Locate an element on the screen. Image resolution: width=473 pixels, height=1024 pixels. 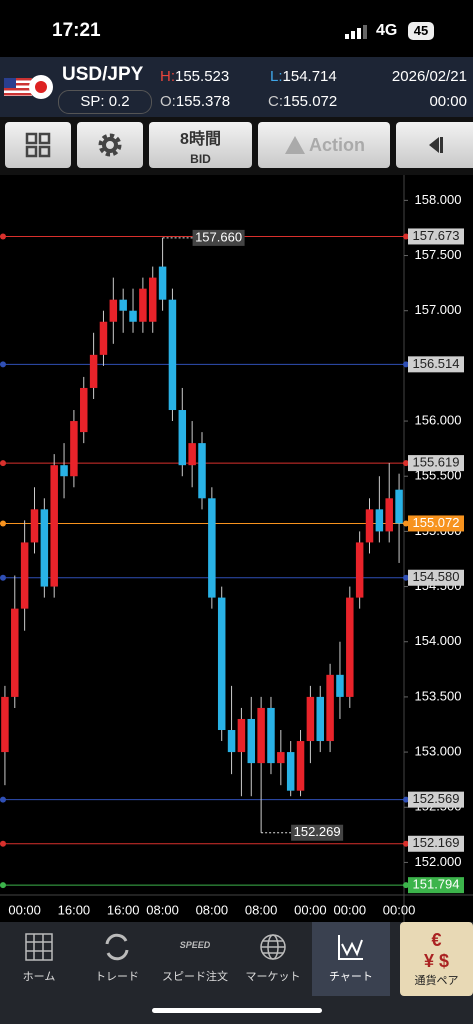
open-label: O: is located at coordinates (168, 101).